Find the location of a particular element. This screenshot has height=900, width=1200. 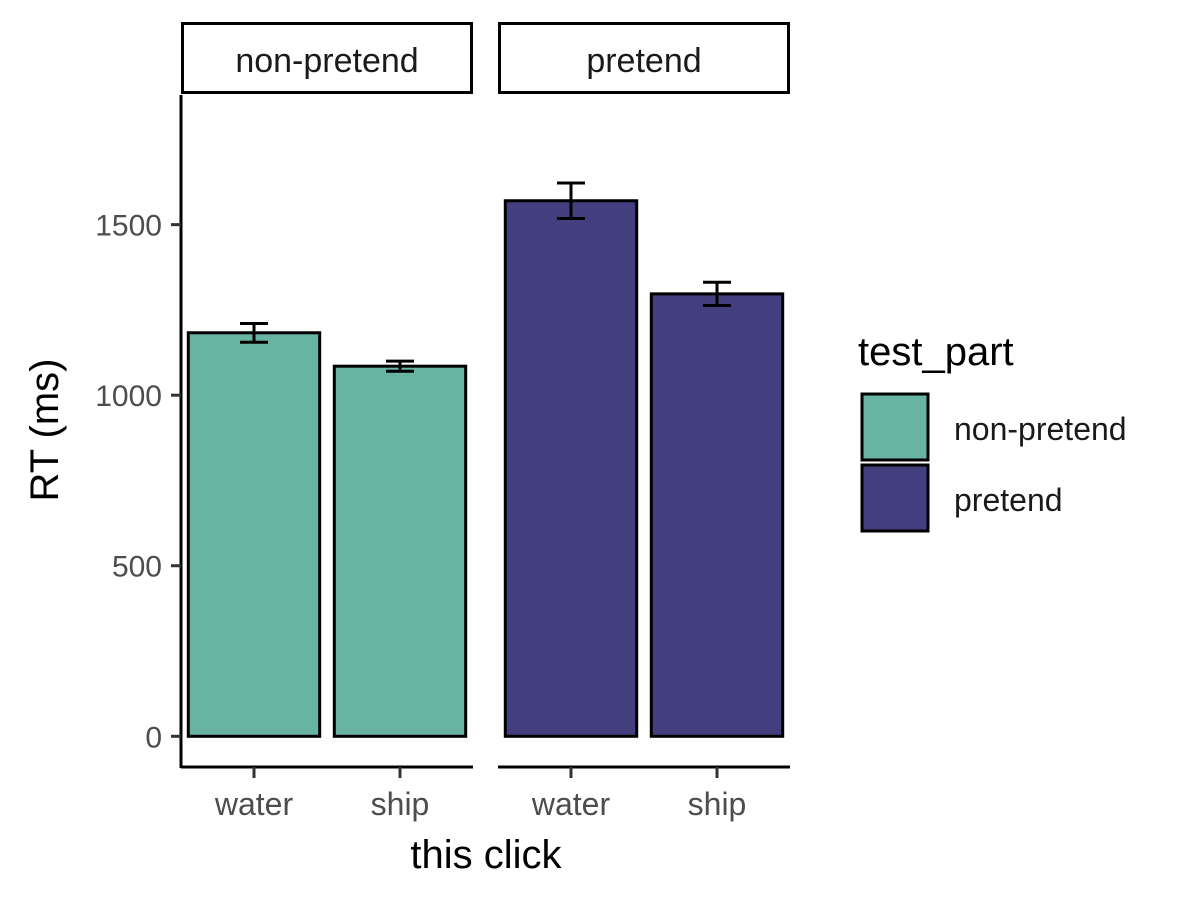

legend-title: test_part is located at coordinates (936, 352).